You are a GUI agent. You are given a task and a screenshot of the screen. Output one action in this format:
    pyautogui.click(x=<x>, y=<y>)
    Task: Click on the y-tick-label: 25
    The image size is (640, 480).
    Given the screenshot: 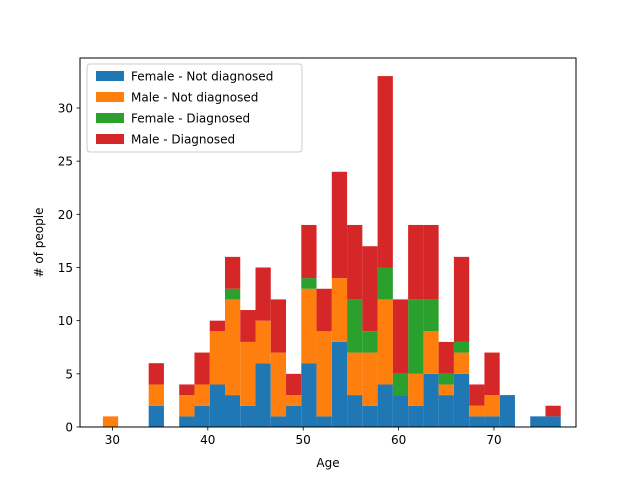 What is the action you would take?
    pyautogui.click(x=65, y=162)
    